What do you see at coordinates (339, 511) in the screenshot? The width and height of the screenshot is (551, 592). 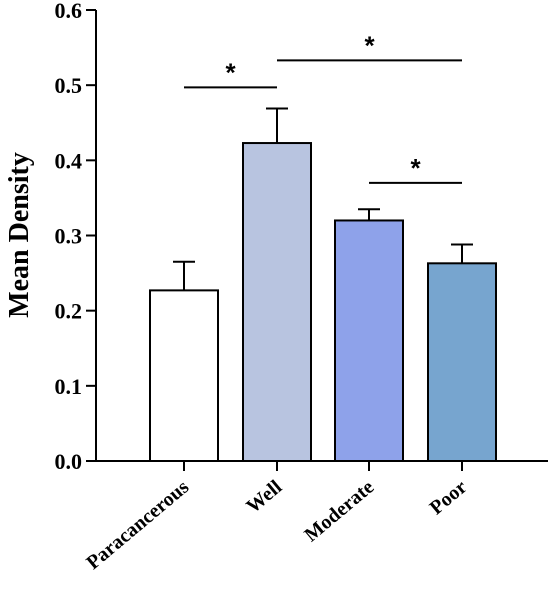 I see `x-tick-label: Moderate` at bounding box center [339, 511].